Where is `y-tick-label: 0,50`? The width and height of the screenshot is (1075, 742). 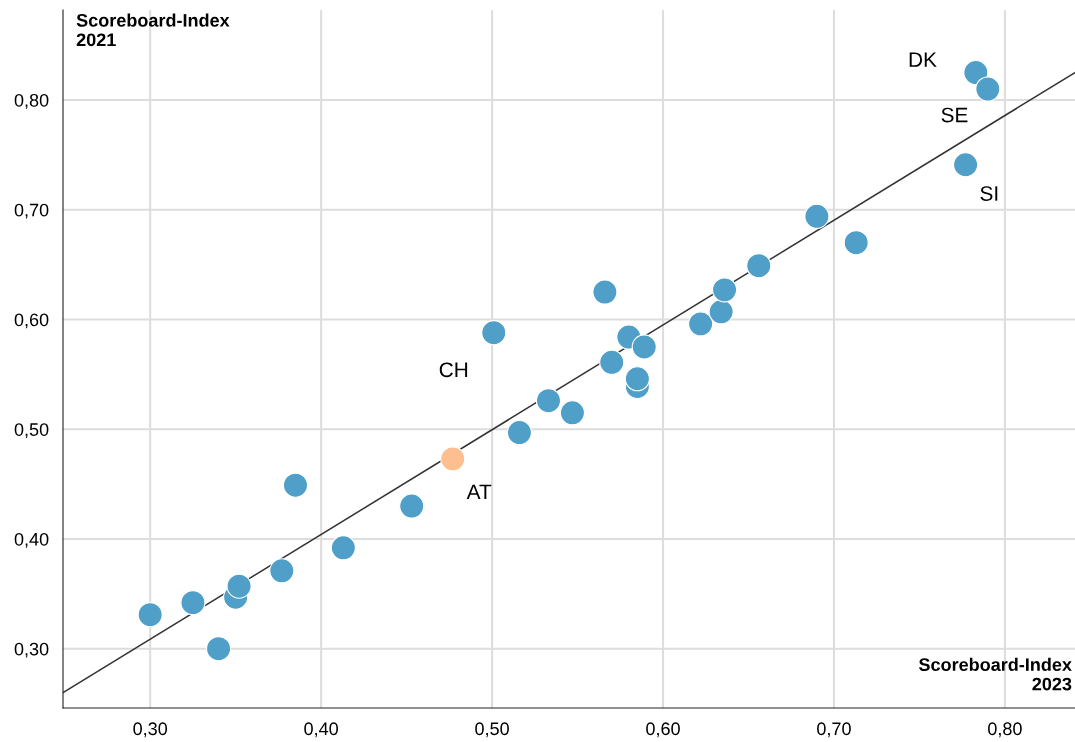
y-tick-label: 0,50 is located at coordinates (31, 431).